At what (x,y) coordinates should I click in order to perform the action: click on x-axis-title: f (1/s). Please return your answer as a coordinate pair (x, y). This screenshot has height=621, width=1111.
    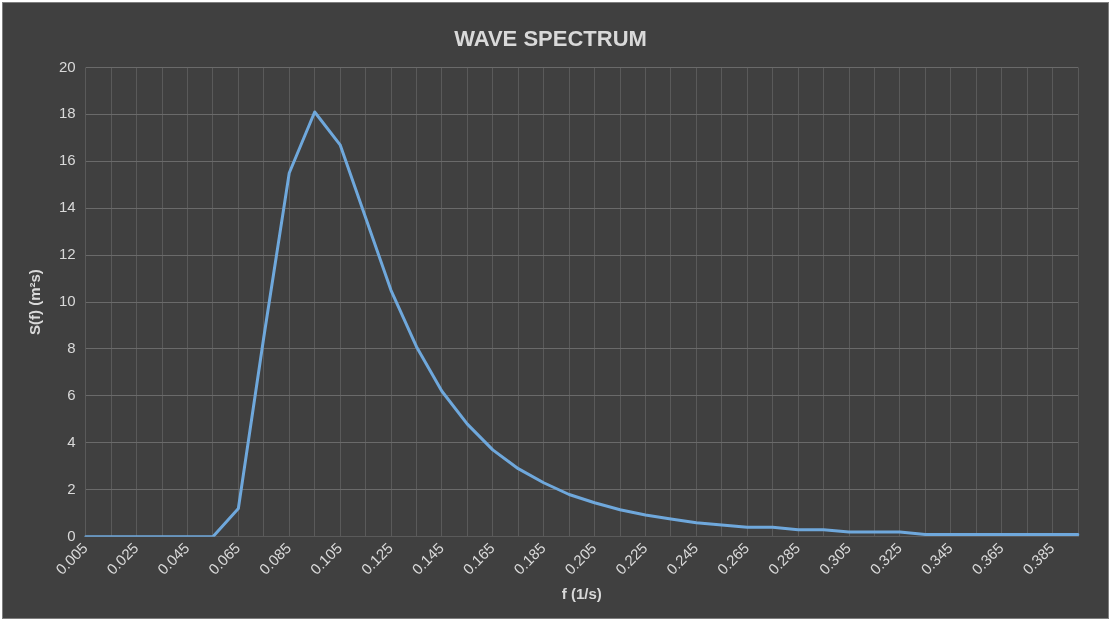
    Looking at the image, I should click on (581, 594).